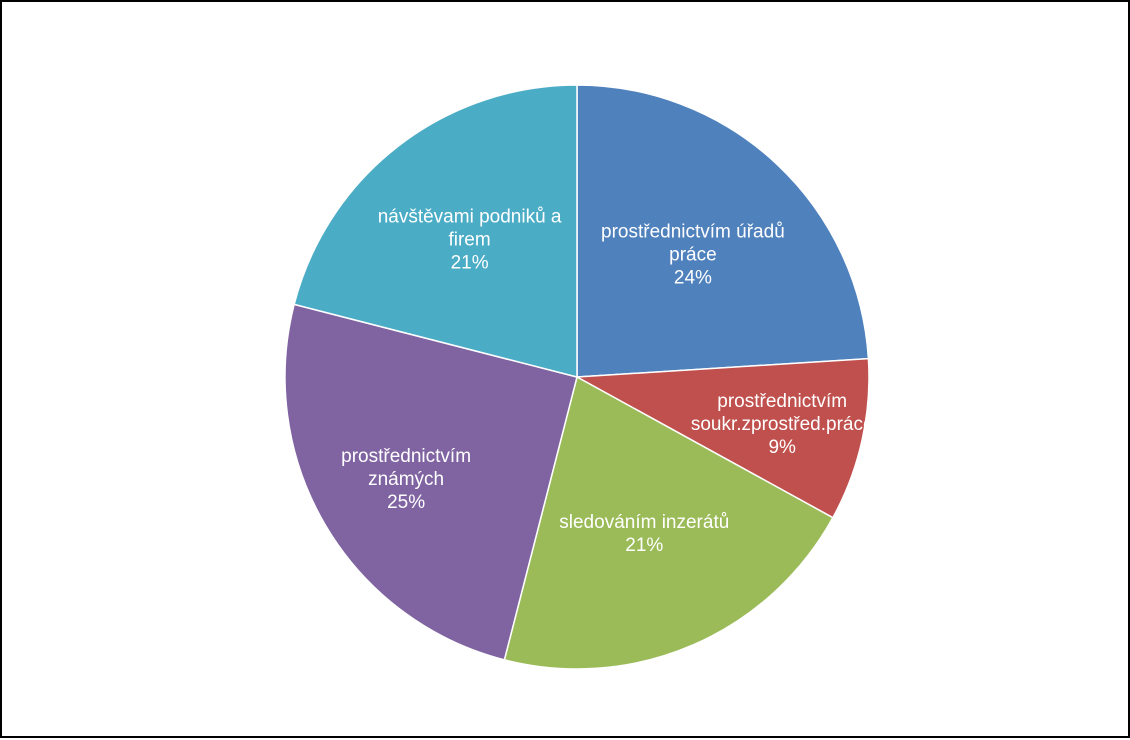  I want to click on slice-data-label: prostřednictvím známých 25%, so click(406, 479).